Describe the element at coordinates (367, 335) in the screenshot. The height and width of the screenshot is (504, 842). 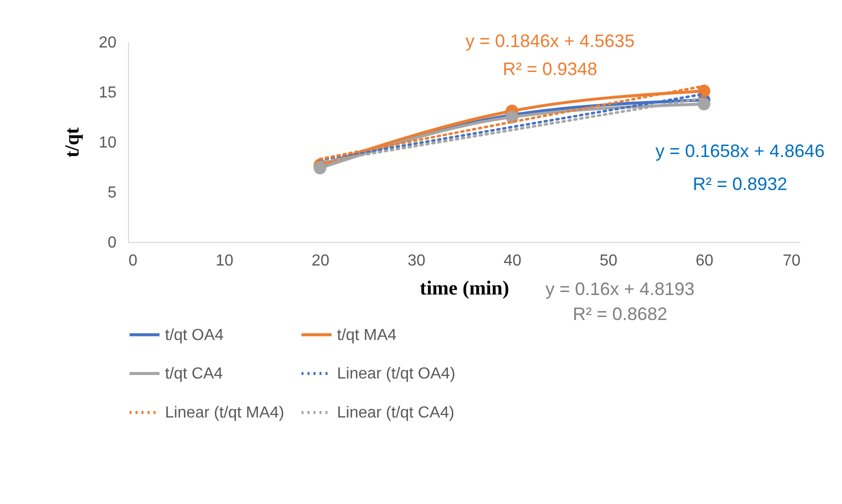
I see `legend-label: t/qt MA4` at that location.